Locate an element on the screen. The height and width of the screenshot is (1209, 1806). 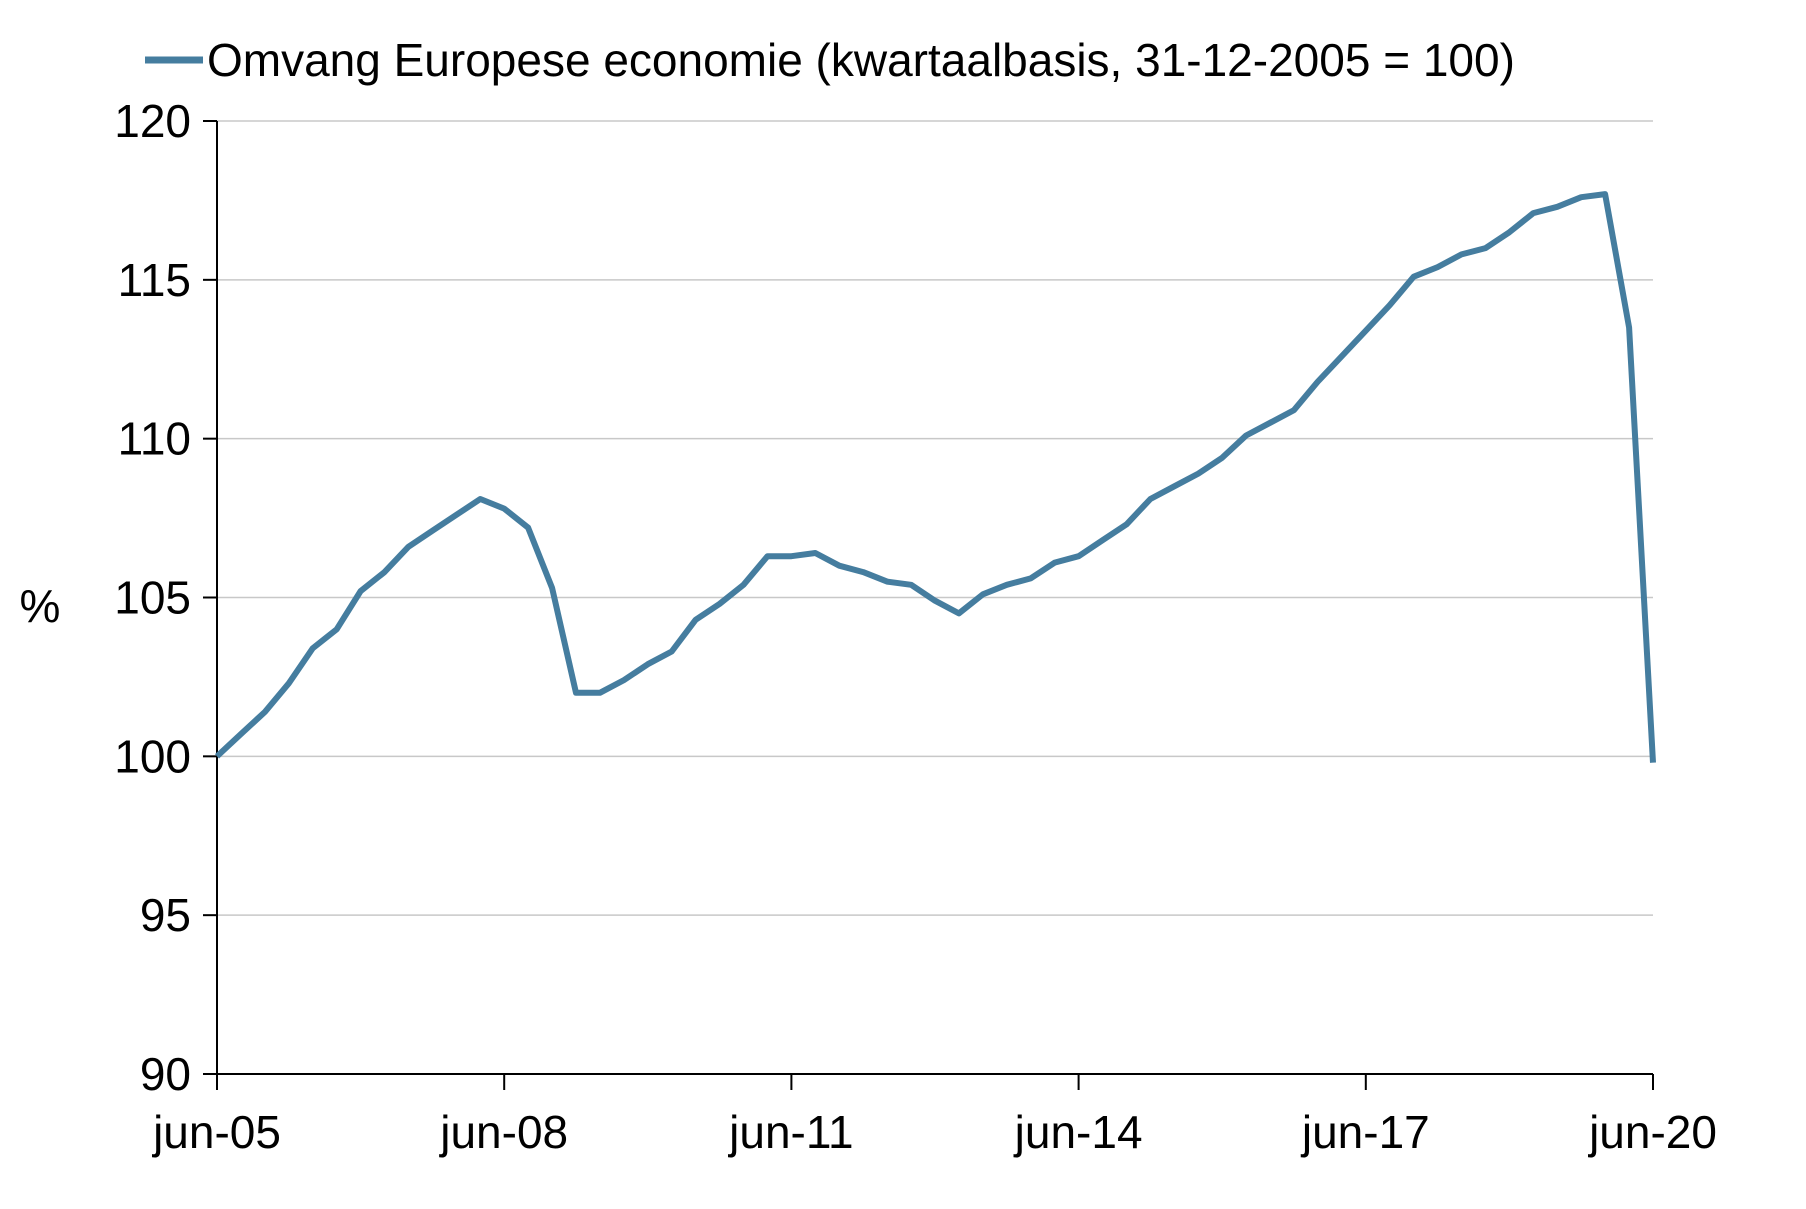
x-tick-label-jun-08: jun-08 is located at coordinates (503, 1132).